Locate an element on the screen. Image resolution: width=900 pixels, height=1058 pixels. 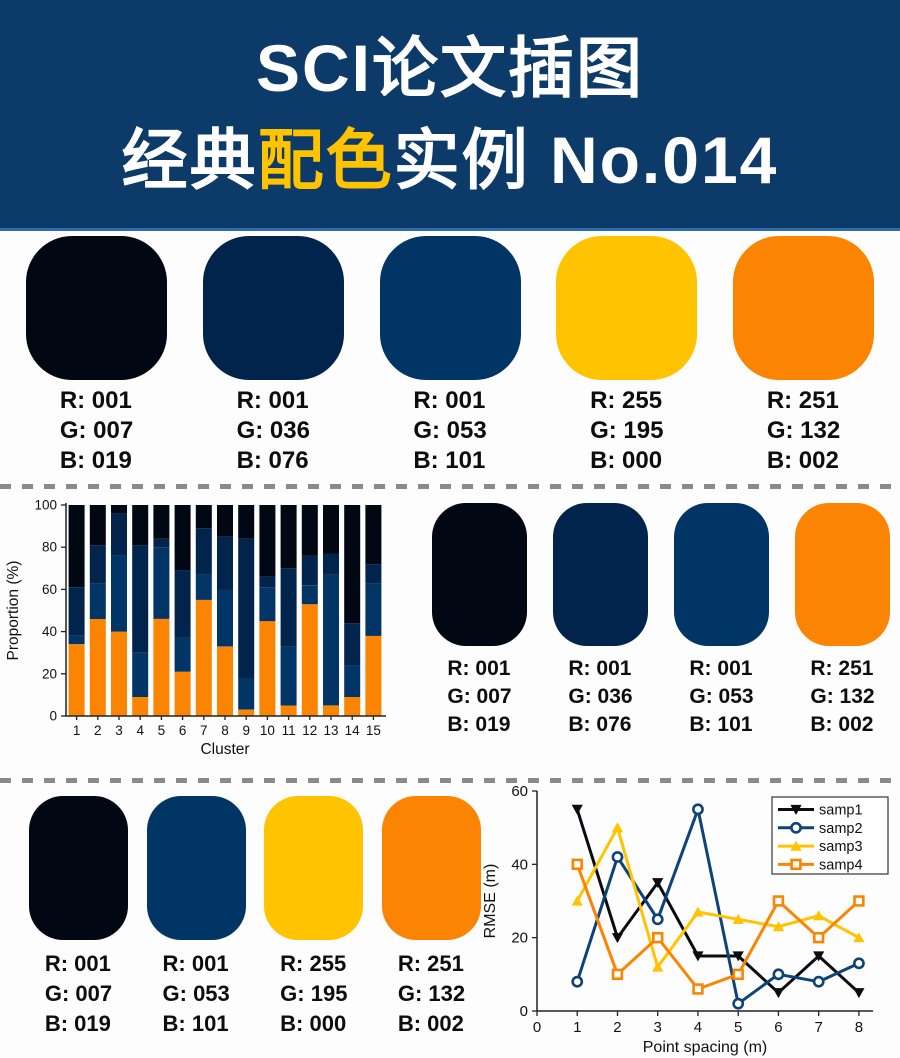
svg-text: 100 is located at coordinates (45, 505).